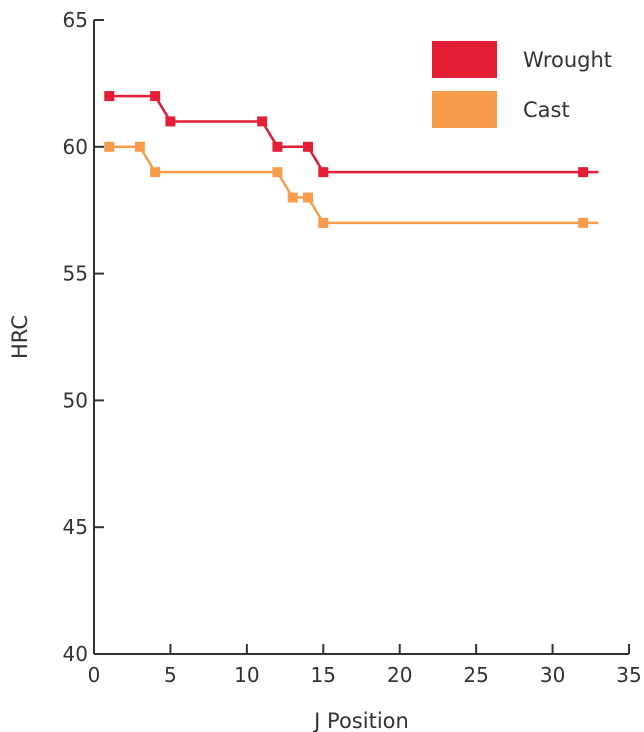 The image size is (644, 732). Describe the element at coordinates (522, 84) in the screenshot. I see `legend: Wrought Cast` at that location.